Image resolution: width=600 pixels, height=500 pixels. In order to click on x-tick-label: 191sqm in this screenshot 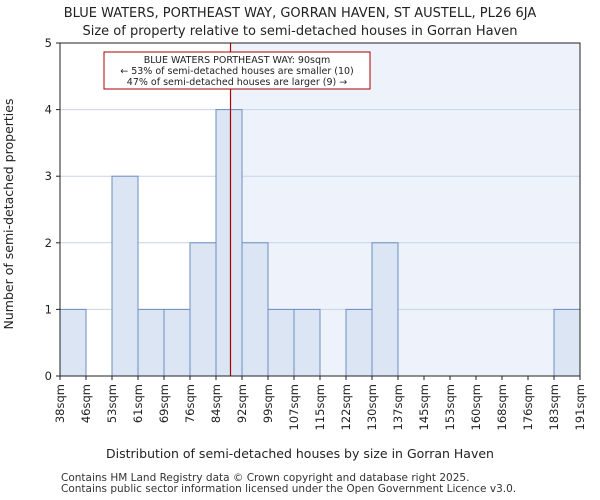, I will do `click(580, 407)`.